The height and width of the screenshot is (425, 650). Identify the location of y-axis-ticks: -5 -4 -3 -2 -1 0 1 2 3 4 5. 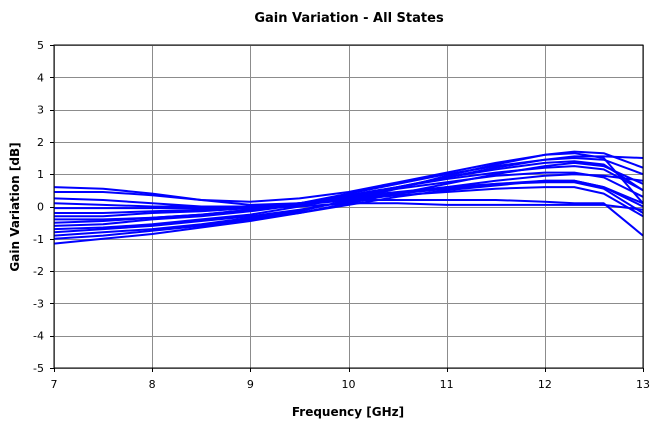
(43, 207).